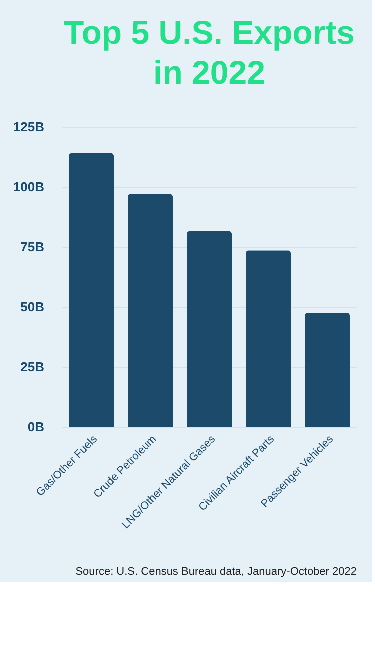 This screenshot has width=375, height=649. What do you see at coordinates (28, 187) in the screenshot?
I see `y-tick-label: 100B` at bounding box center [28, 187].